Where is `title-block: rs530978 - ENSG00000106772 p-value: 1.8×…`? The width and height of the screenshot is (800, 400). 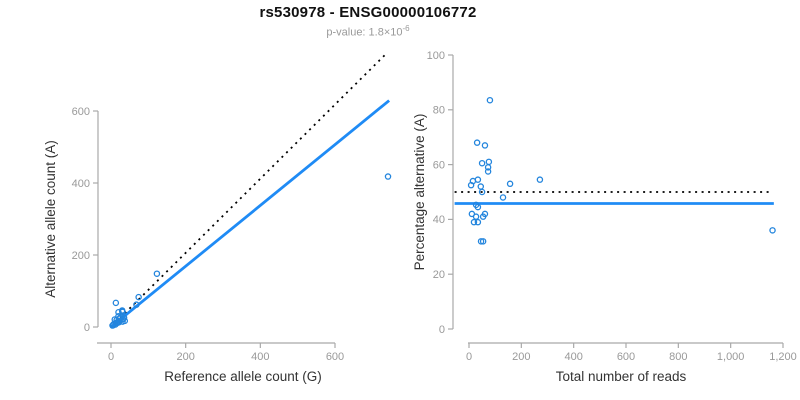
title-block: rs530978 - ENSG00000106772 p-value: 1.8×… is located at coordinates (368, 21).